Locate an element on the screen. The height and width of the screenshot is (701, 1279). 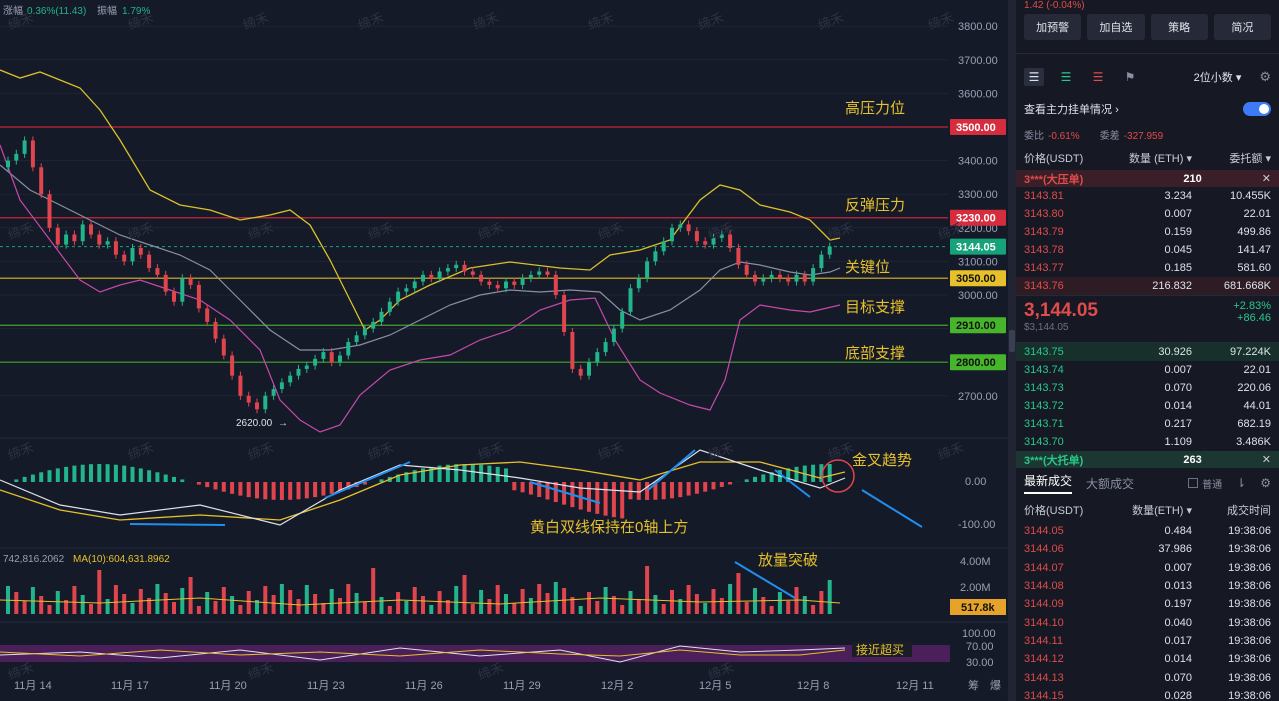
ask-row: 3143.77 0.185 581.60 is located at coordinates (1147, 268).